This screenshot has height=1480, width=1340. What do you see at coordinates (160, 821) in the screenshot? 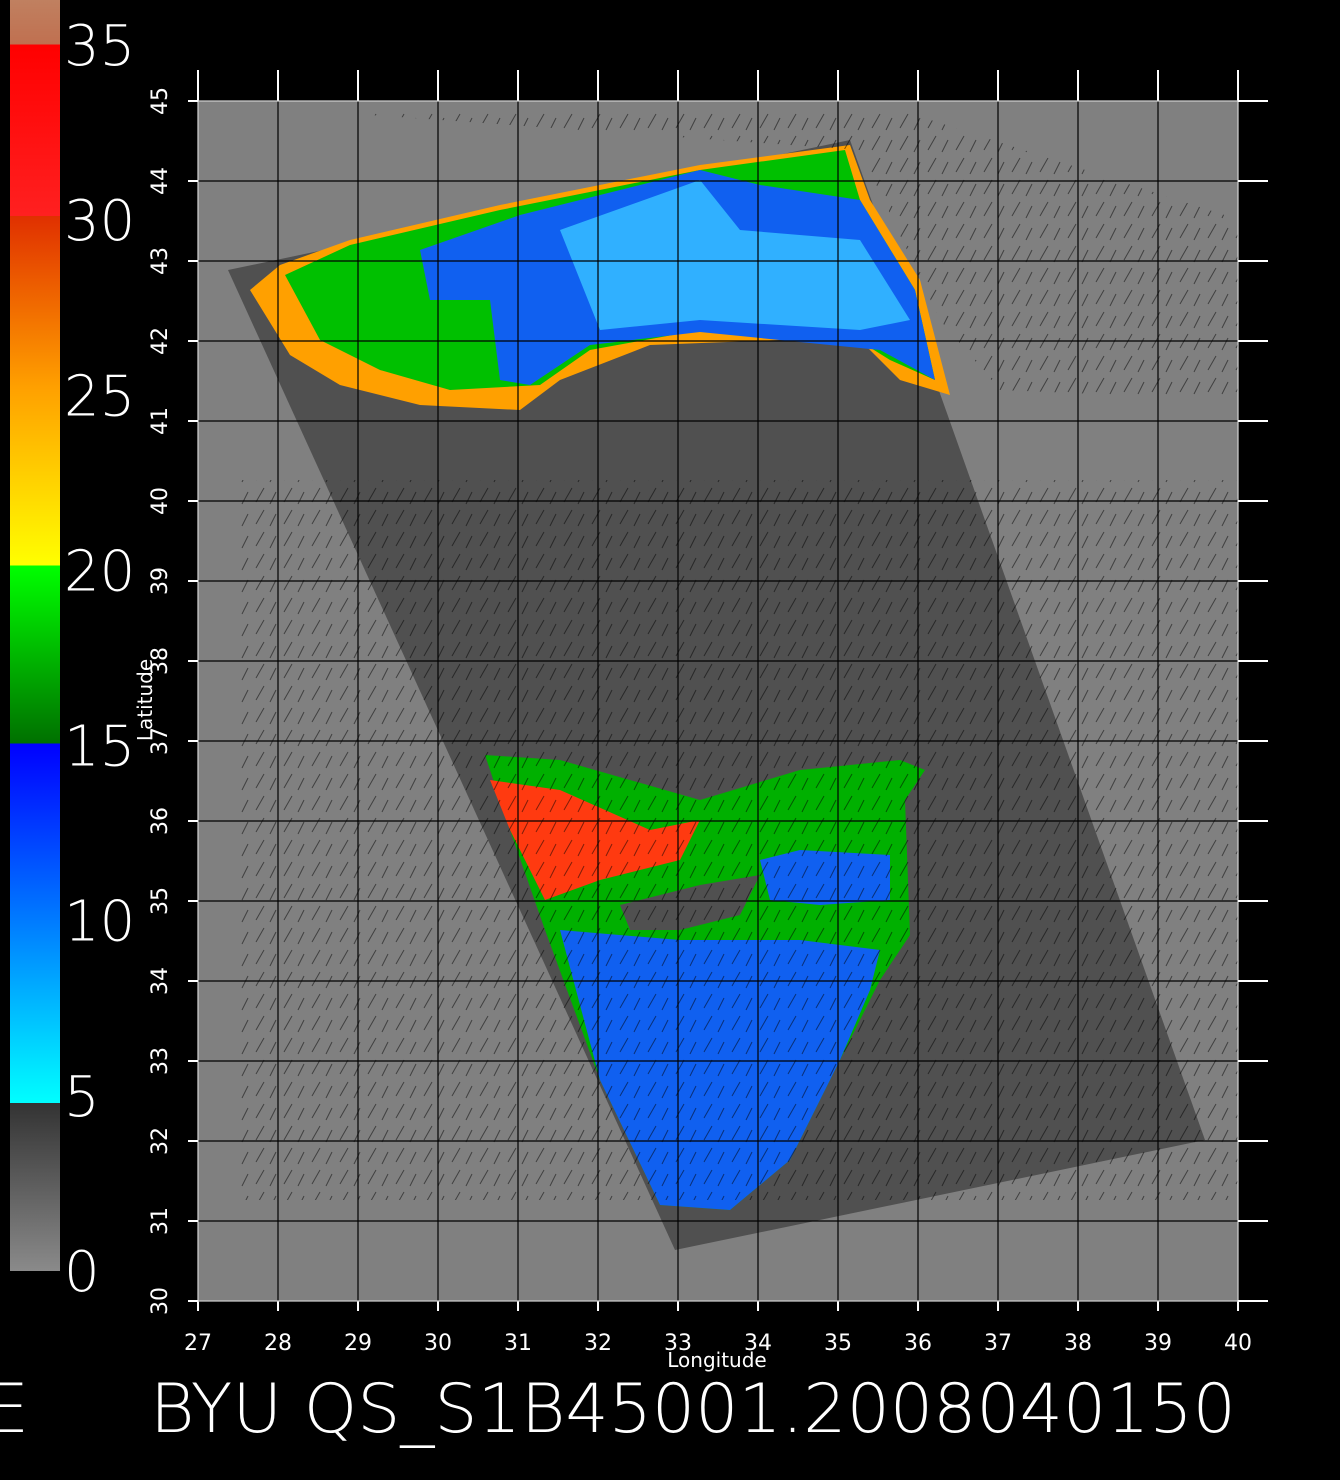
I see `y-tick-label: 36` at bounding box center [160, 821].